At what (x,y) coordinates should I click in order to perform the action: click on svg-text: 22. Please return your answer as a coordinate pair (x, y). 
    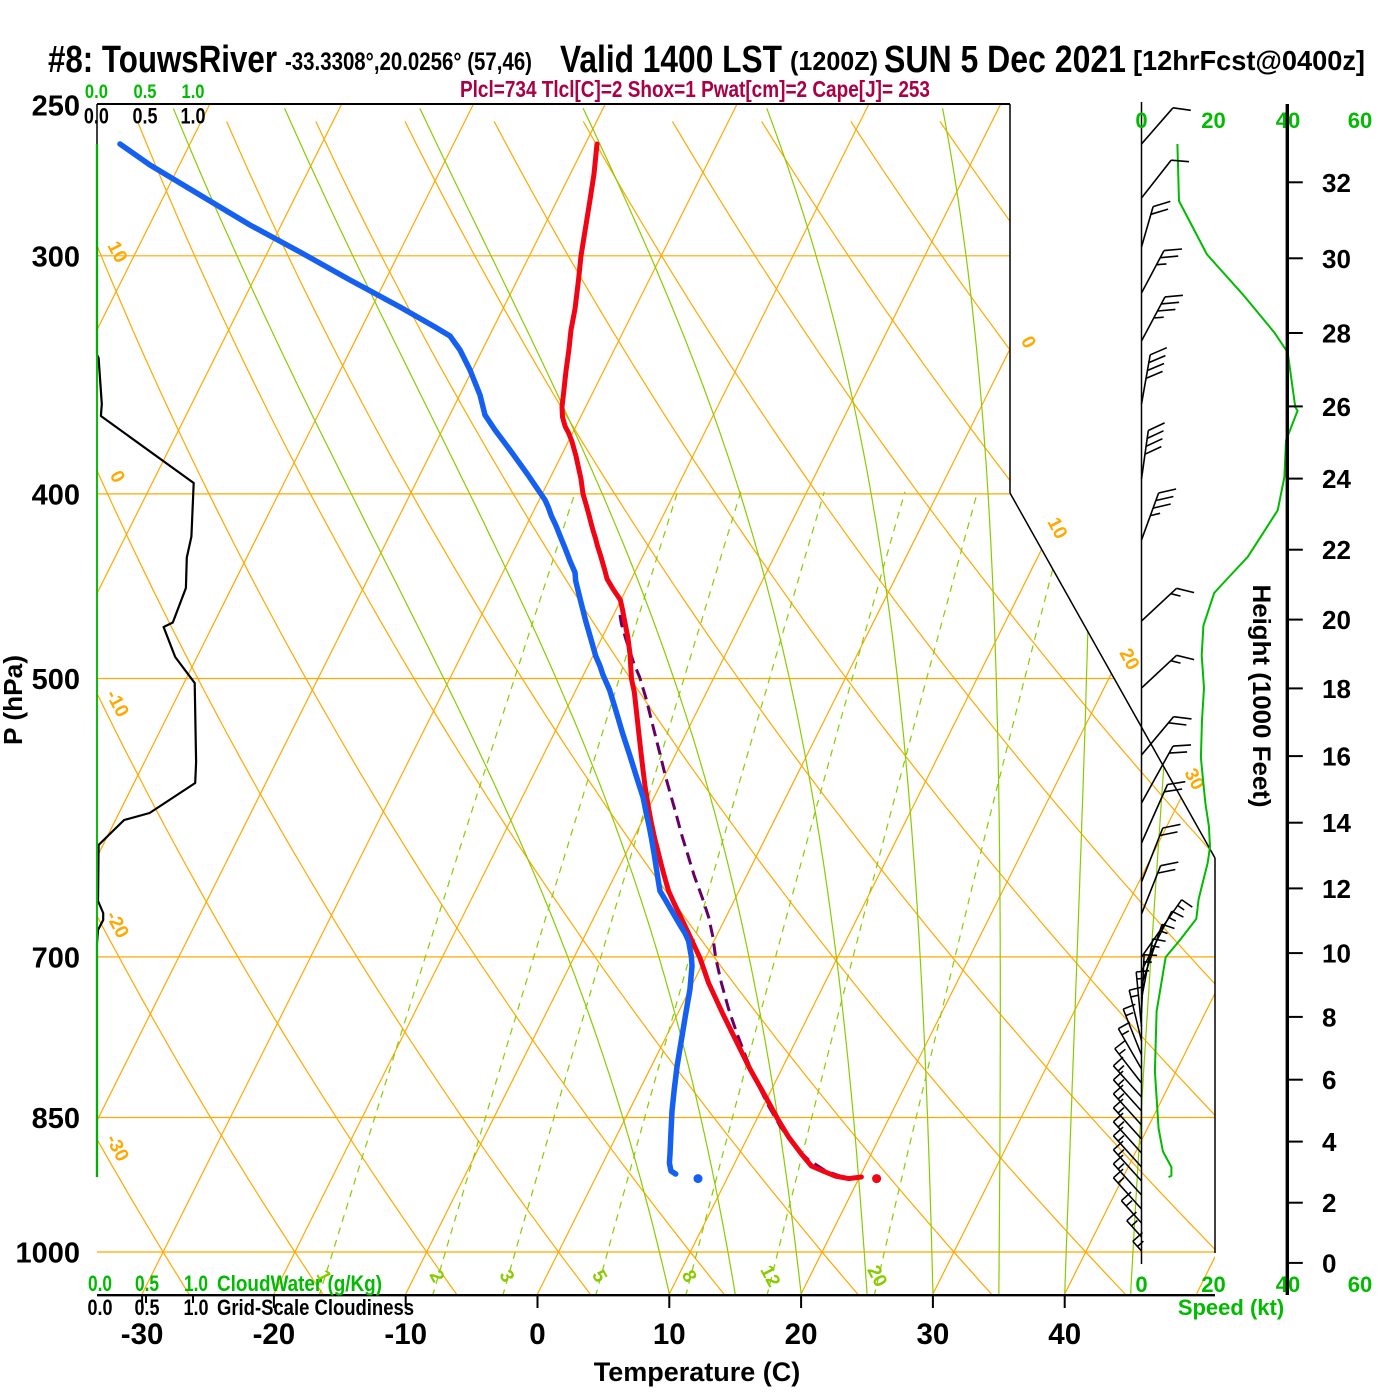
    Looking at the image, I should click on (1336, 550).